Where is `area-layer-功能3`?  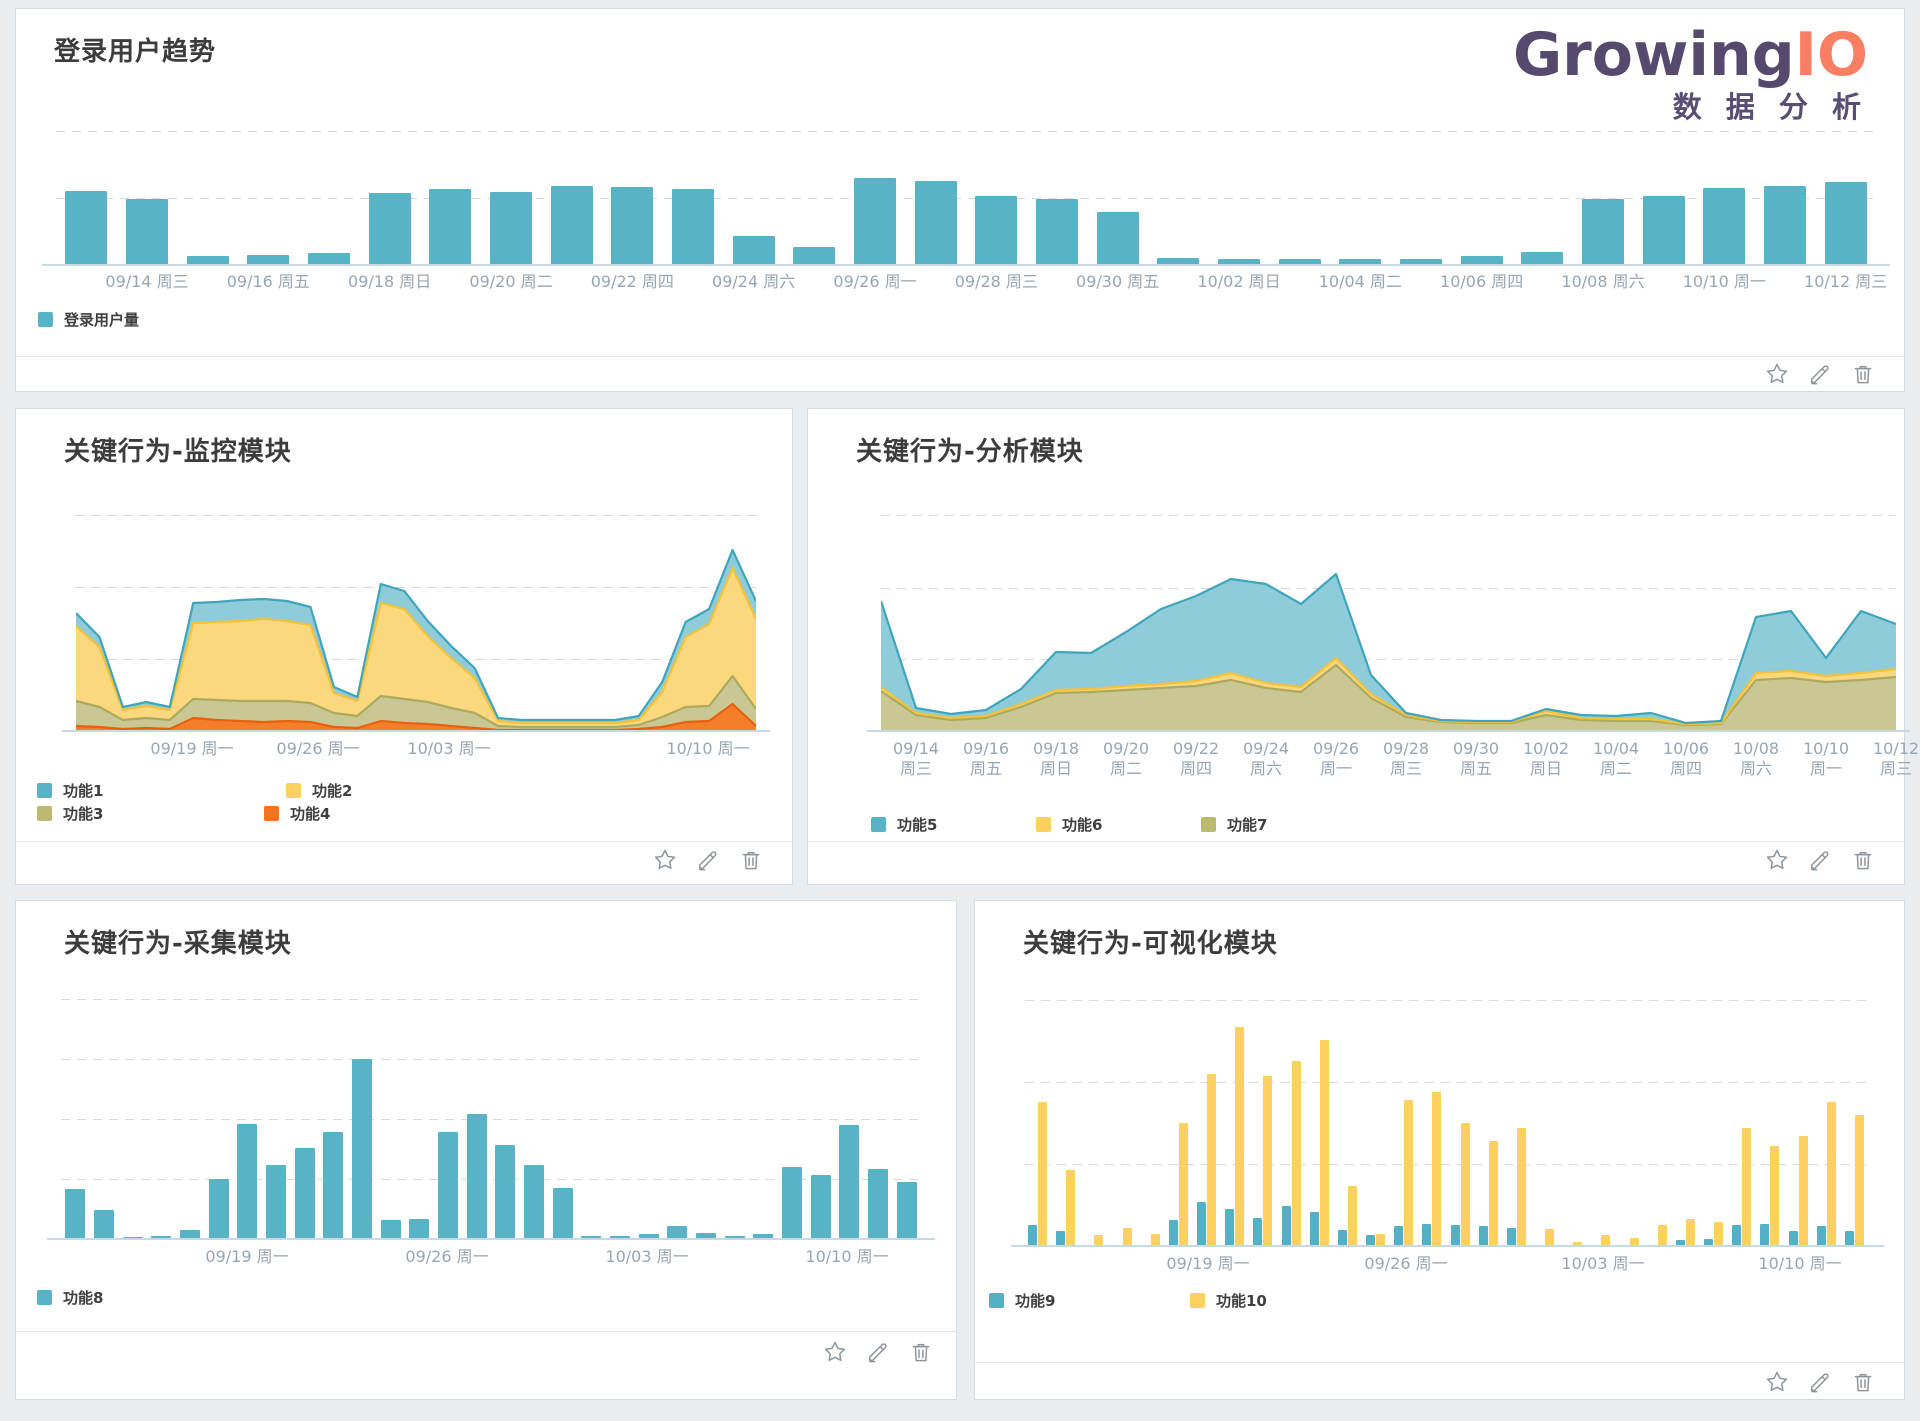 area-layer-功能3 is located at coordinates (416, 703).